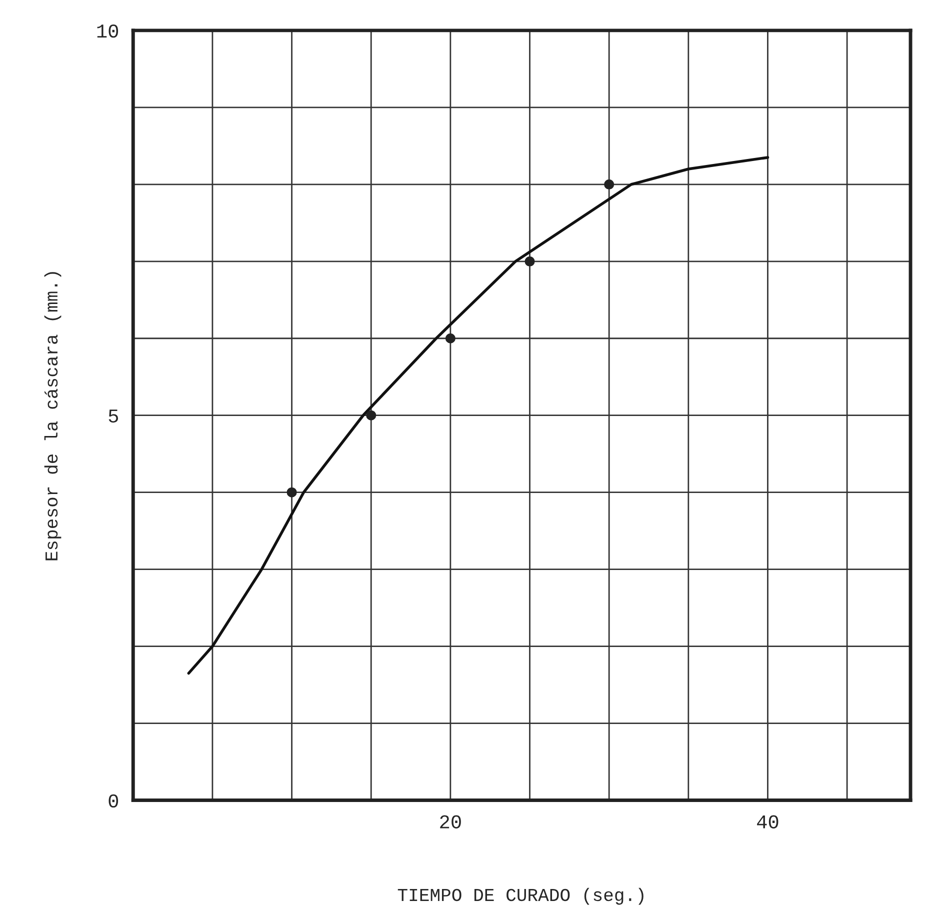  Describe the element at coordinates (767, 821) in the screenshot. I see `x-tick-label: 40` at that location.